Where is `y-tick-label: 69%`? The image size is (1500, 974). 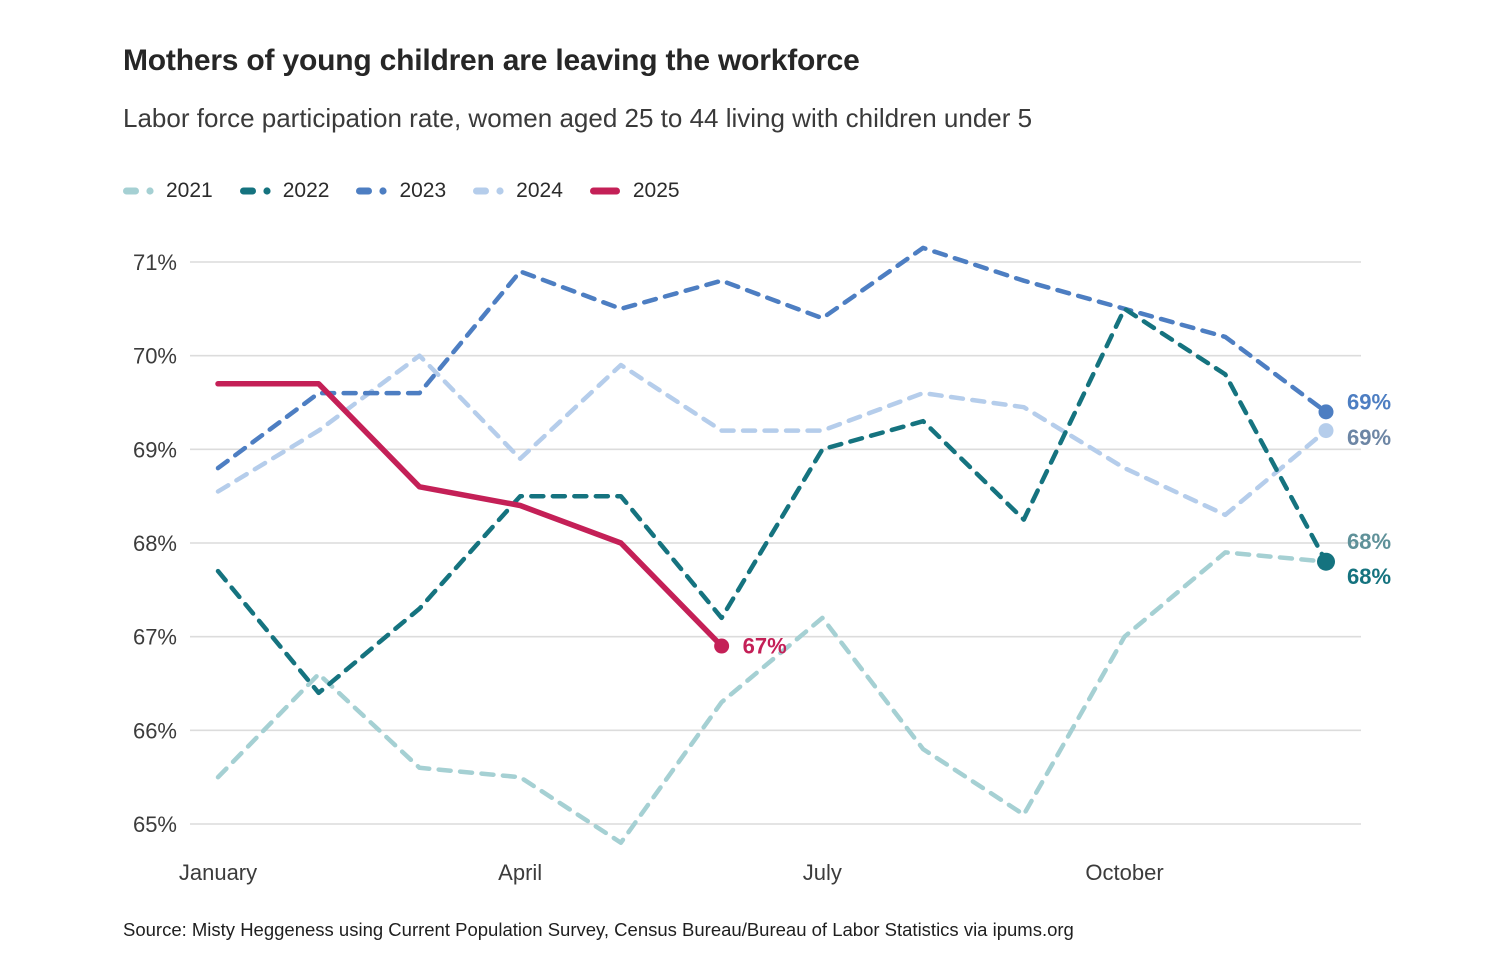 y-tick-label: 69% is located at coordinates (155, 449).